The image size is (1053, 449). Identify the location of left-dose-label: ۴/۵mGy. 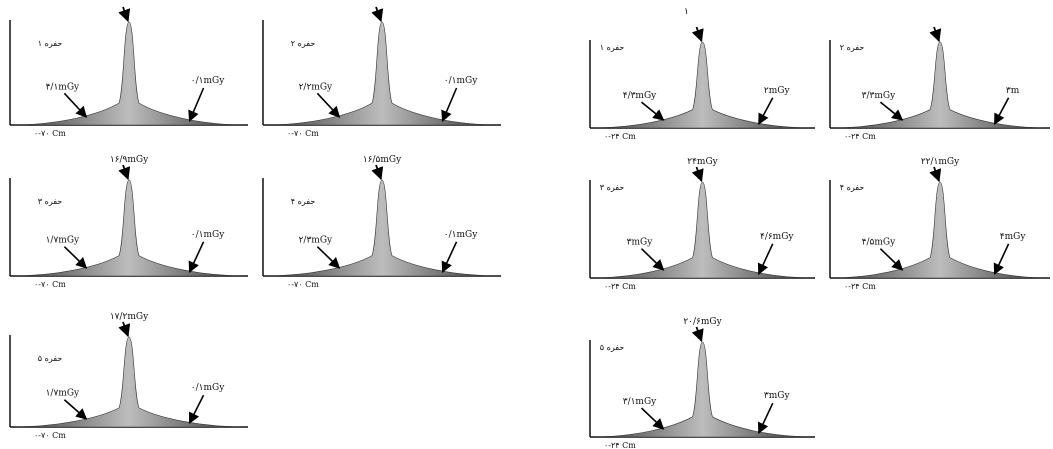
(879, 243).